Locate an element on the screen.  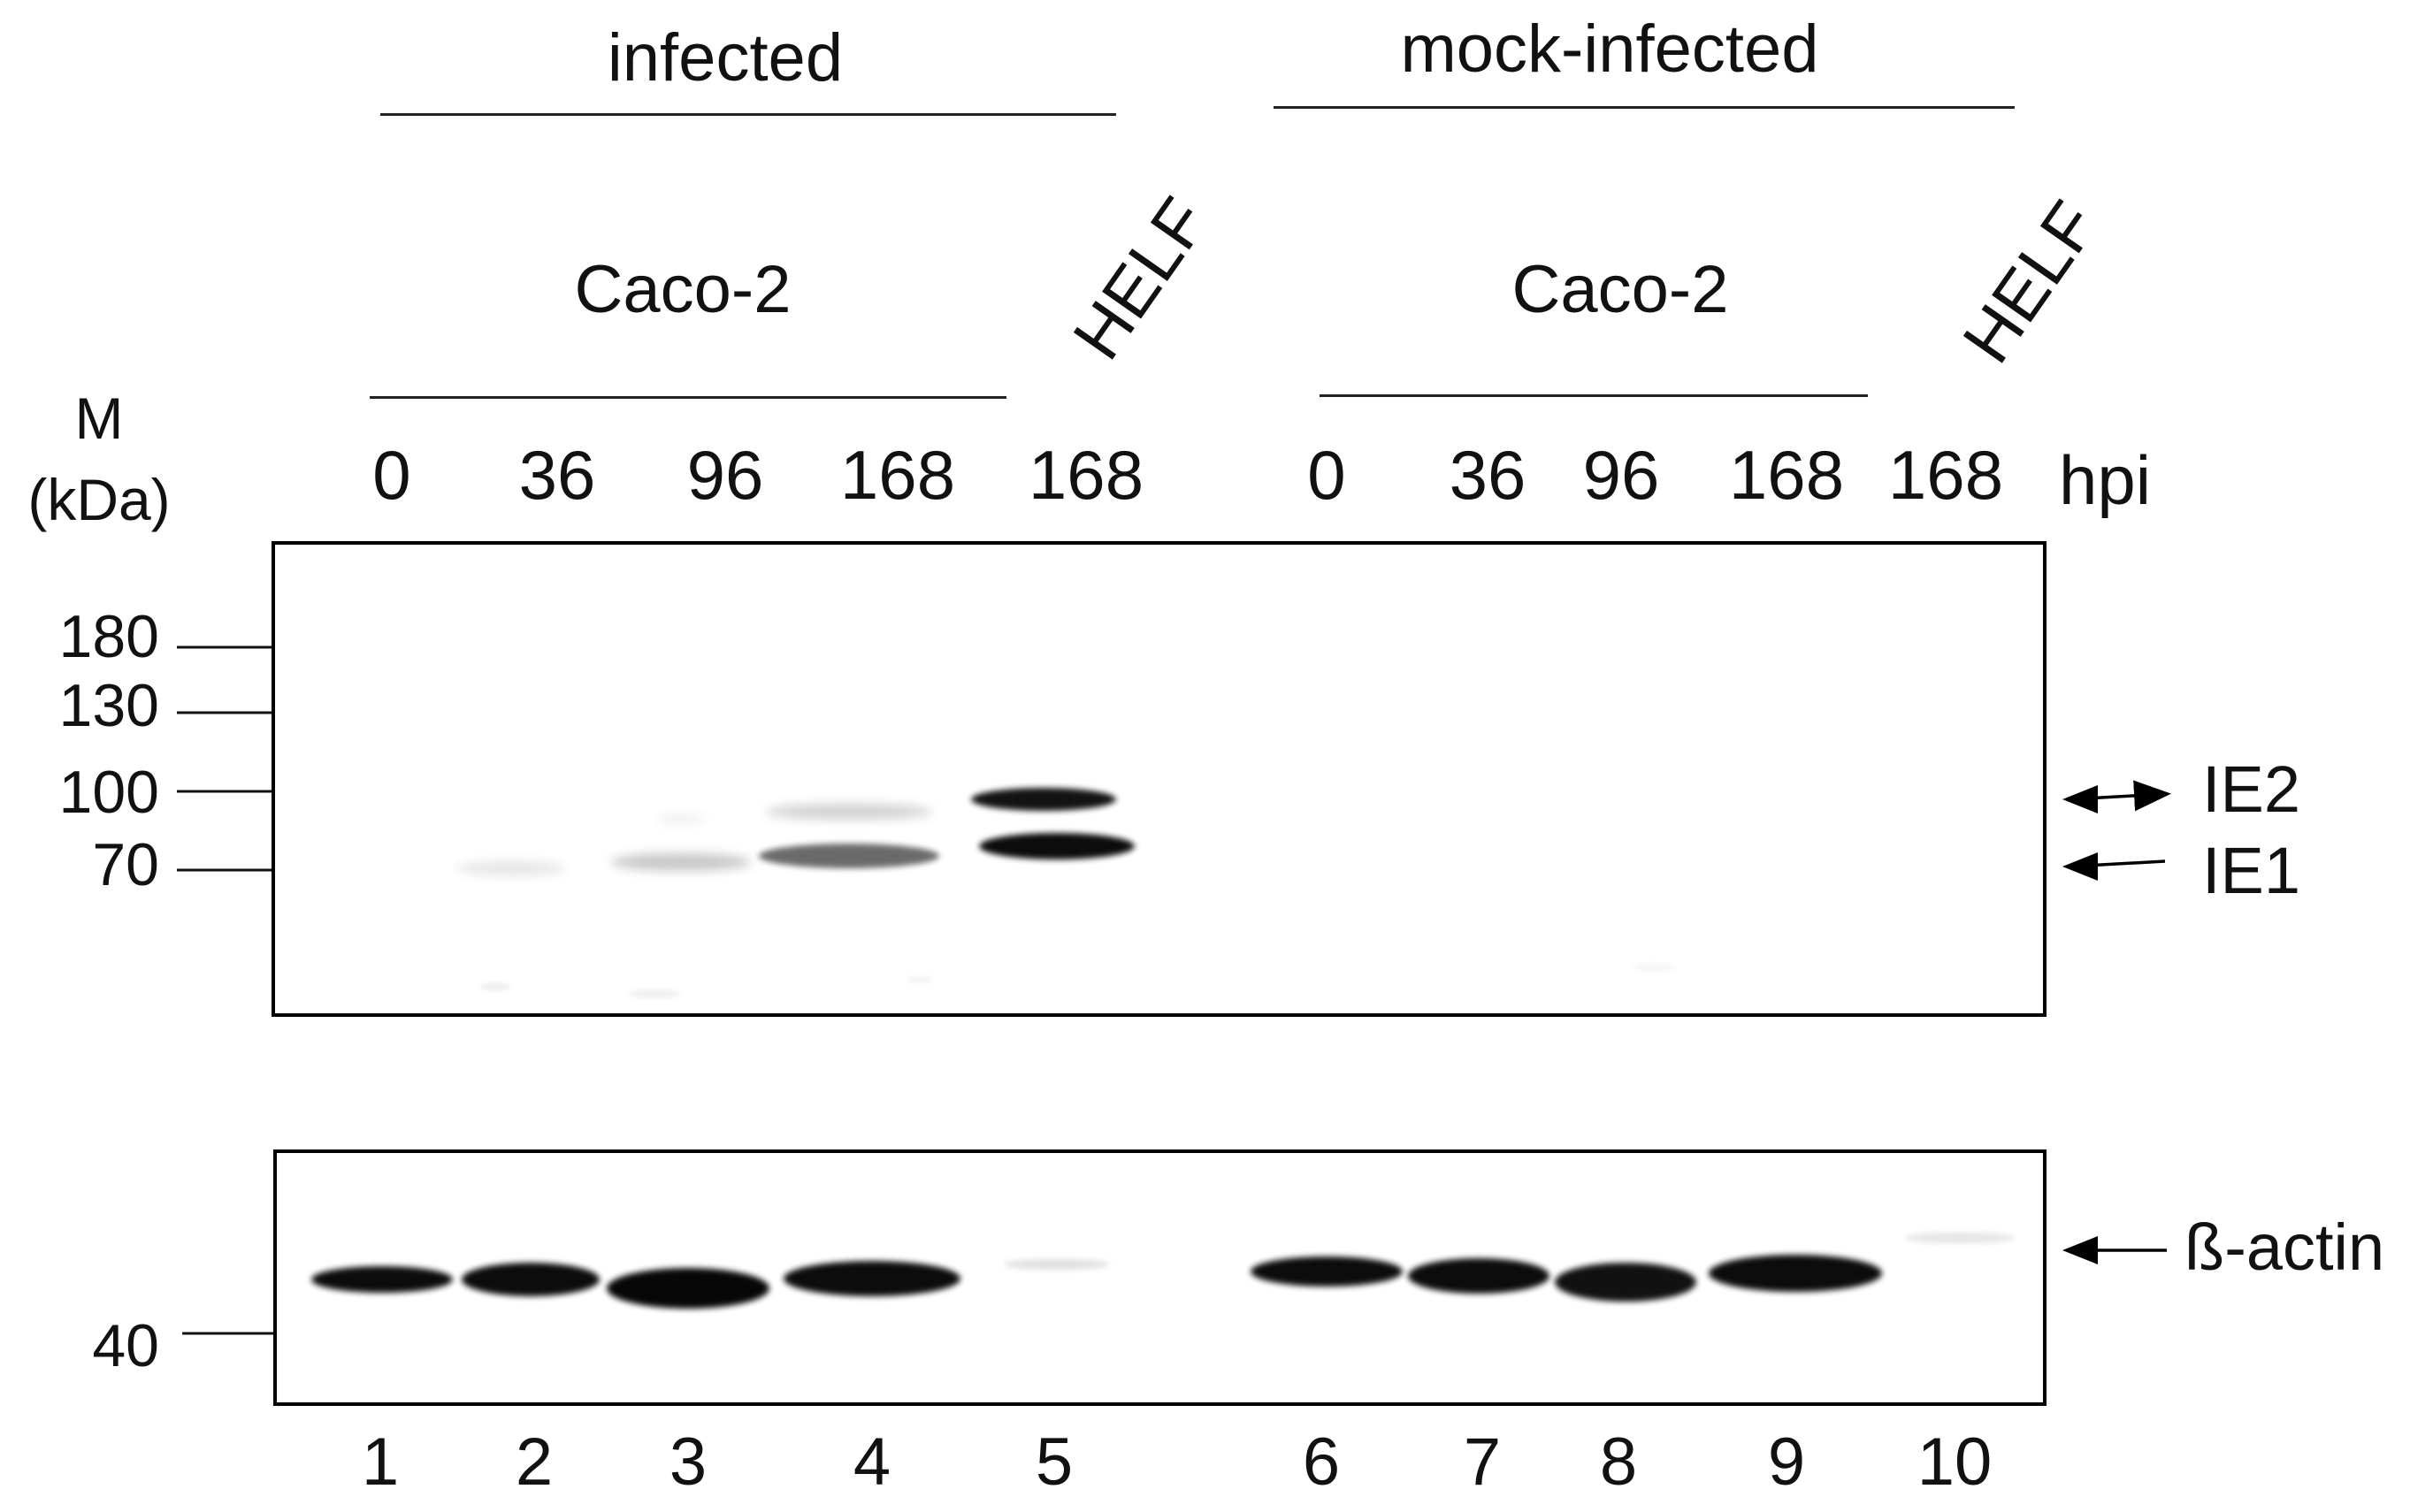
group-label-infected: infected is located at coordinates (725, 57).